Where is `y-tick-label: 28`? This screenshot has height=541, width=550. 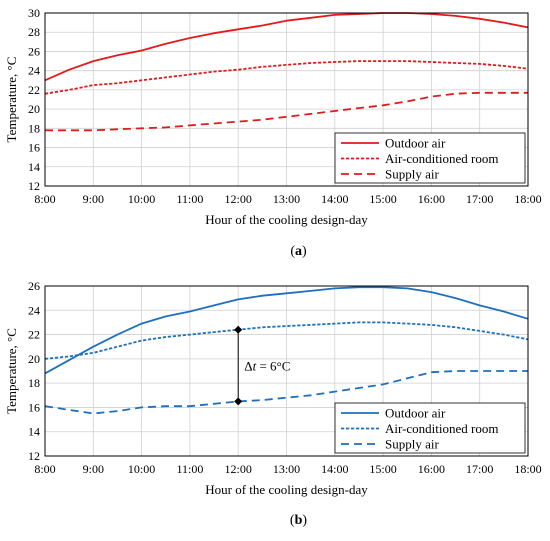 y-tick-label: 28 is located at coordinates (34, 32).